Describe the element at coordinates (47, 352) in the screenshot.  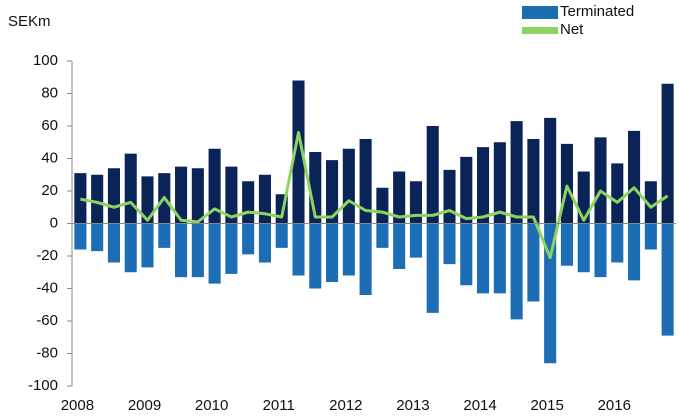
I see `y-tick-label: -80` at that location.